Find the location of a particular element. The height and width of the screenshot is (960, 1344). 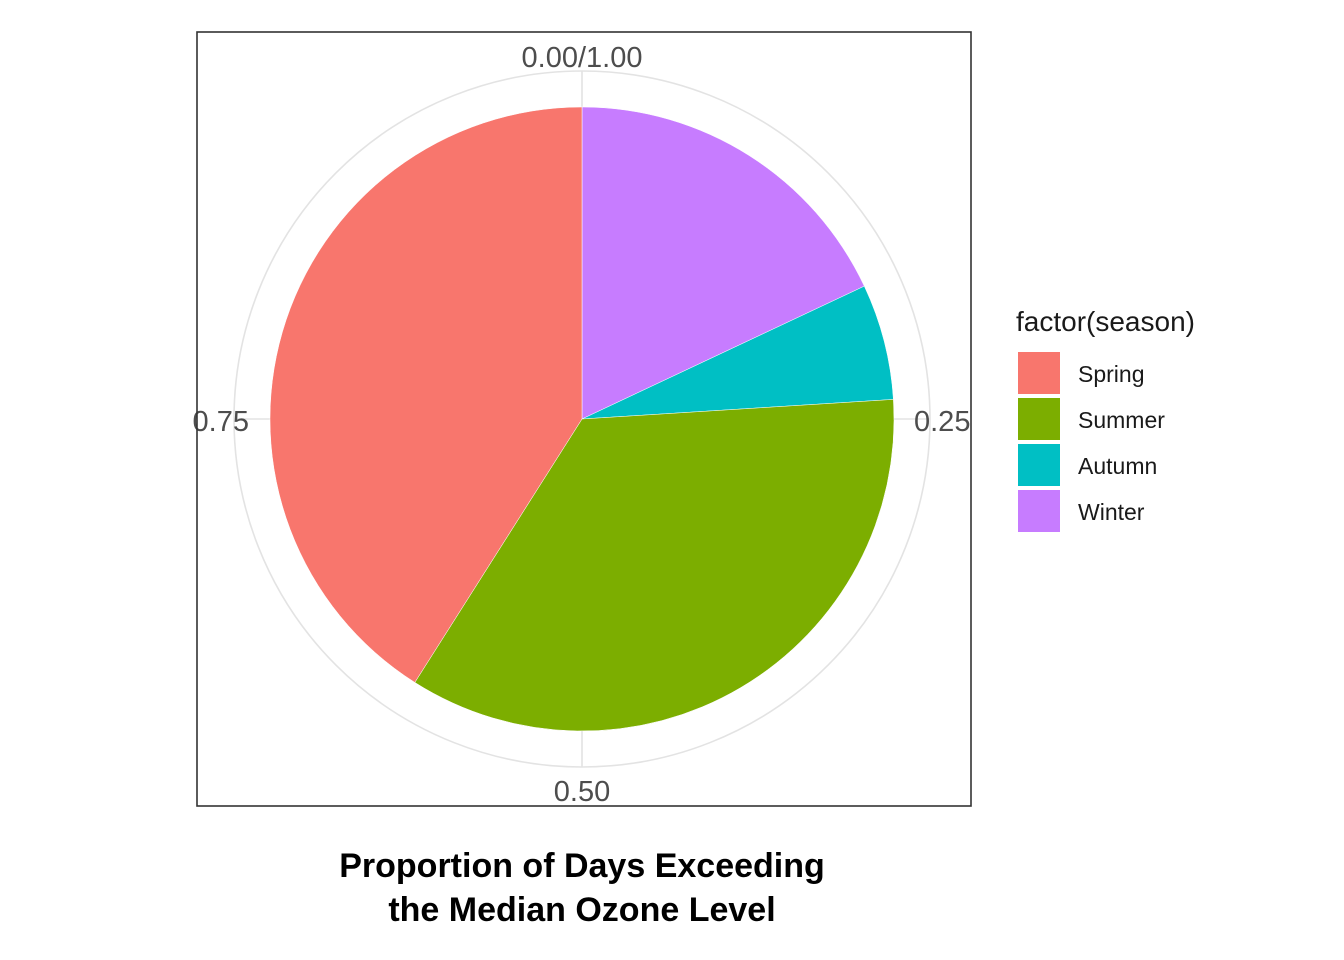

legend-key-spring is located at coordinates (1039, 373).